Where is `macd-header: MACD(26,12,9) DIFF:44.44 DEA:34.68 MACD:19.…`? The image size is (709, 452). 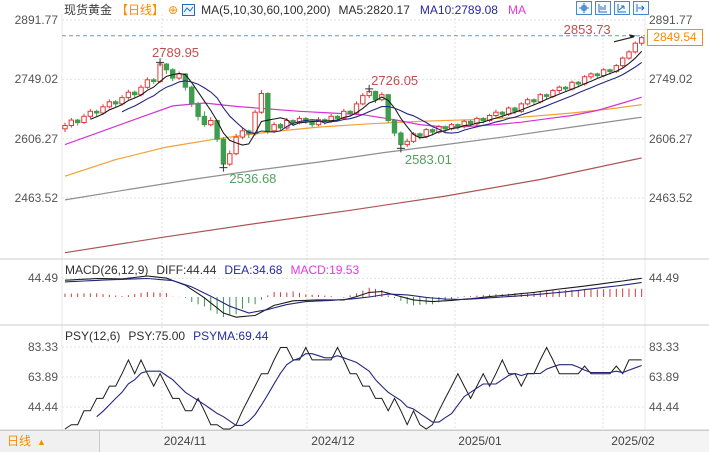 macd-header: MACD(26,12,9) DIFF:44.44 DEA:34.68 MACD:19.… is located at coordinates (216, 270).